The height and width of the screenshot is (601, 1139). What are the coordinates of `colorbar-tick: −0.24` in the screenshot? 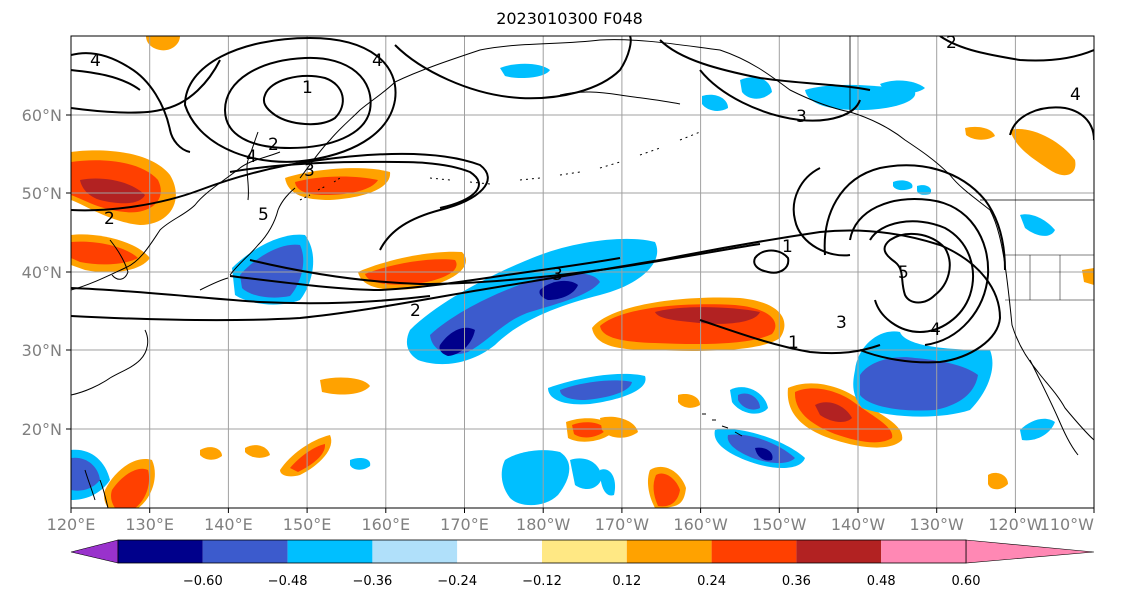 It's located at (457, 581).